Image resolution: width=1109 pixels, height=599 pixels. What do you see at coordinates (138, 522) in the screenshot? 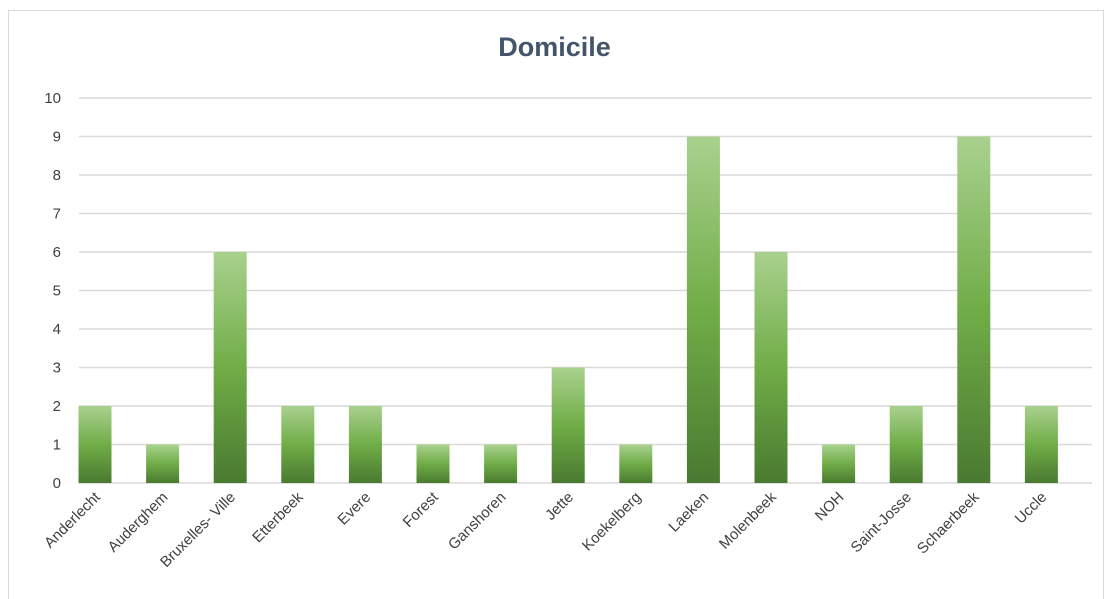
I see `x-tick-label: Auderghem` at bounding box center [138, 522].